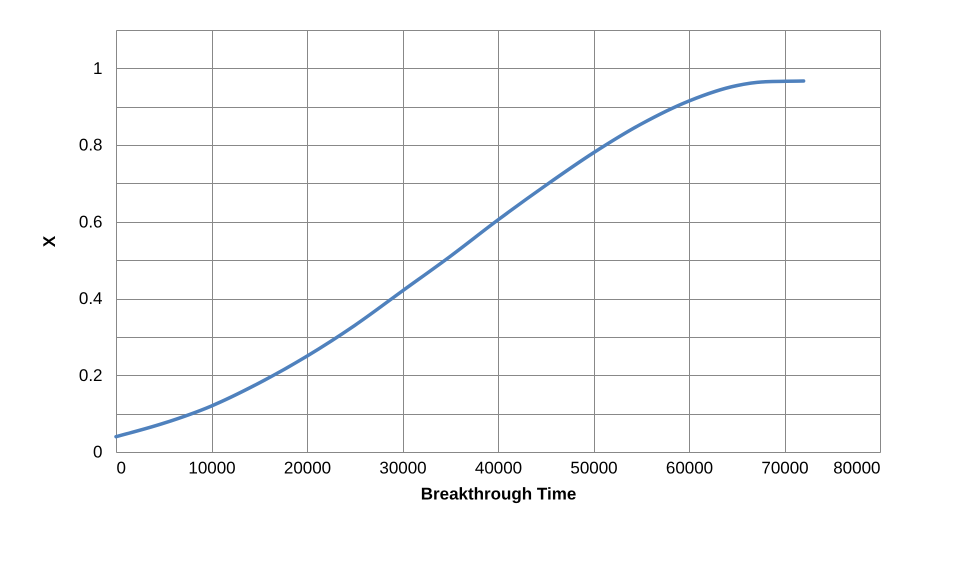 This screenshot has height=580, width=959. What do you see at coordinates (403, 468) in the screenshot?
I see `x-tick-label: 30000` at bounding box center [403, 468].